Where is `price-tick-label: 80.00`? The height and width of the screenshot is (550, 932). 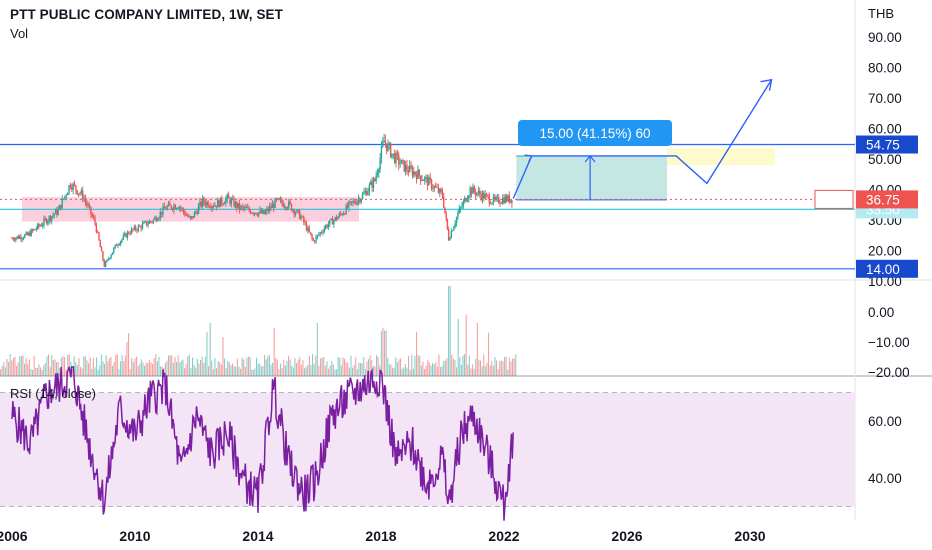 price-tick-label: 80.00 is located at coordinates (885, 68).